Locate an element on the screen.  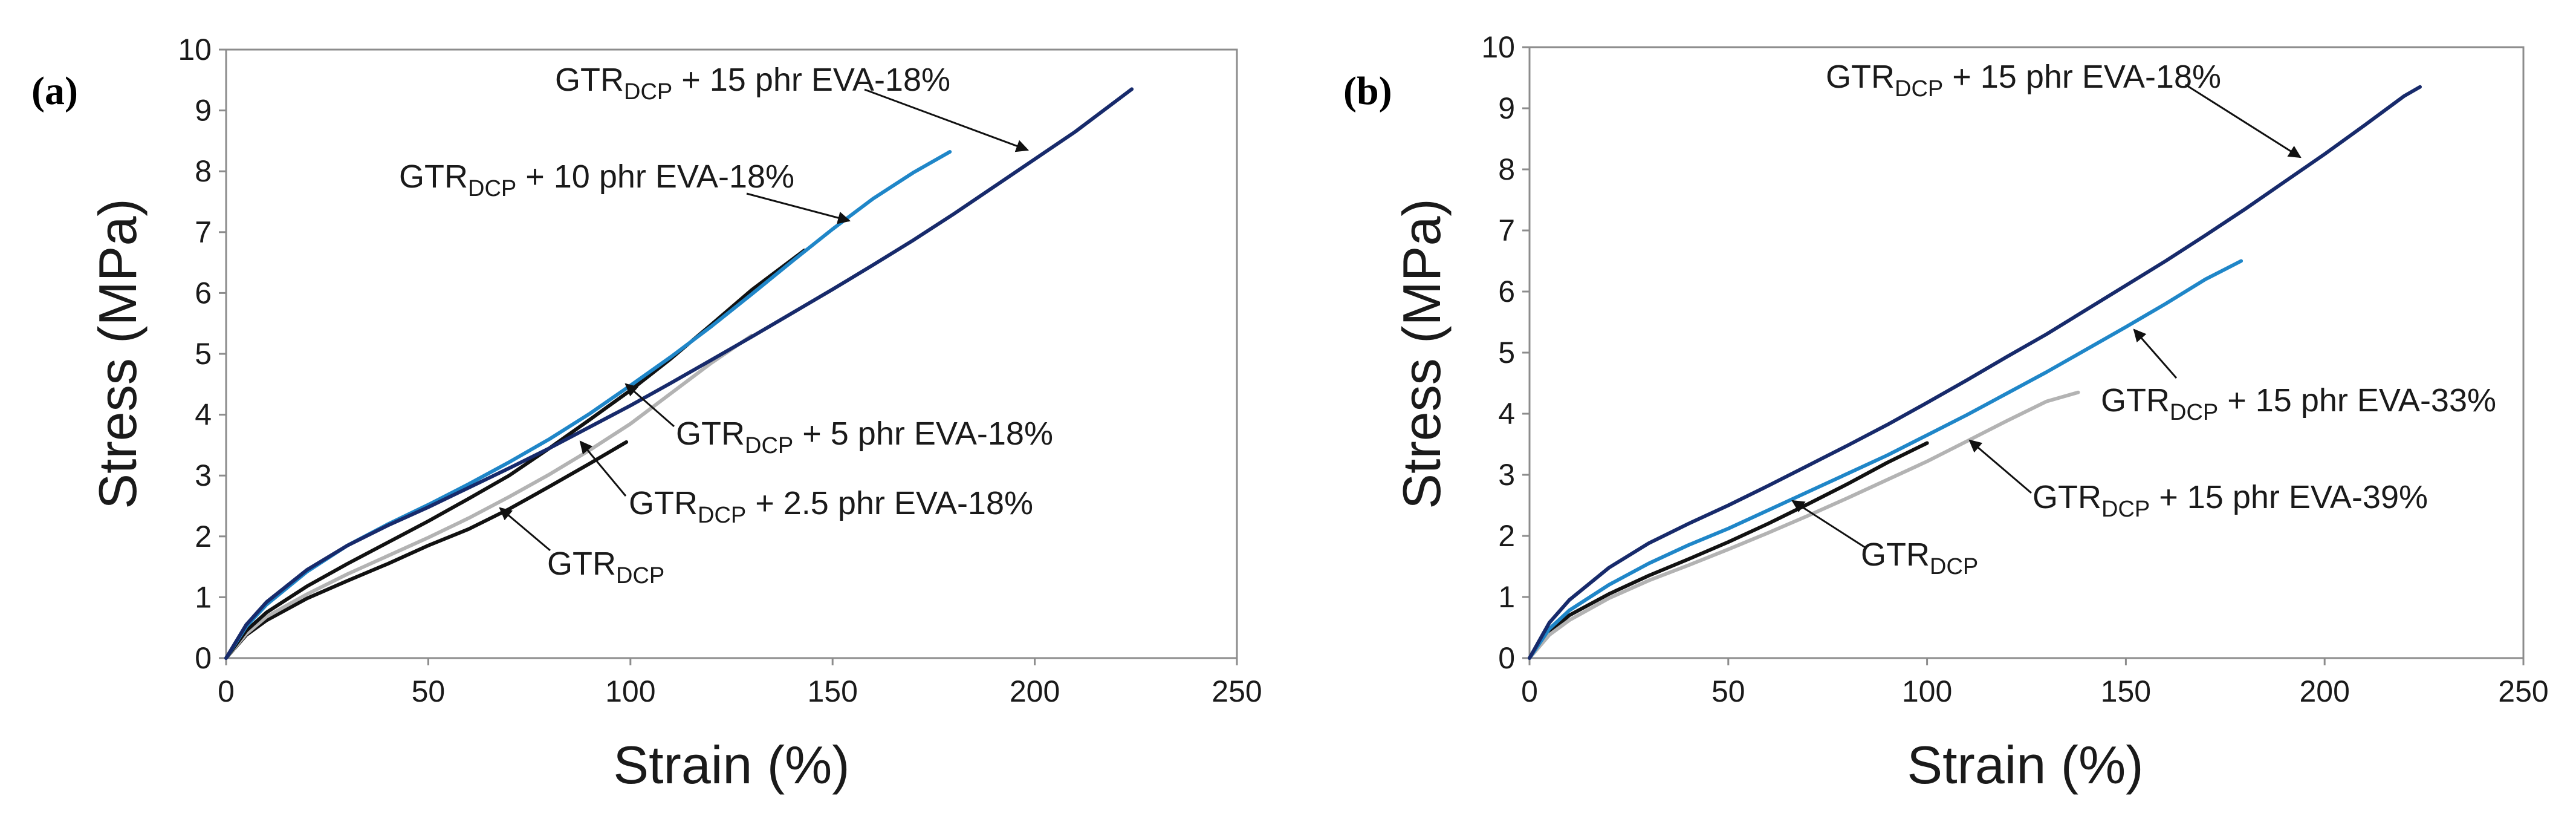
panel-label: (b) is located at coordinates (1368, 91).